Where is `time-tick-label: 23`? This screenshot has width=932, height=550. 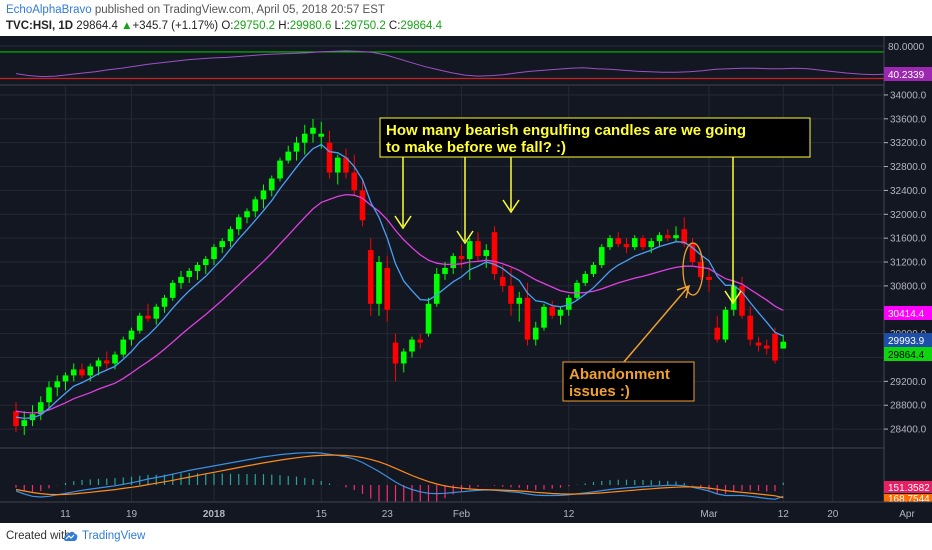 time-tick-label: 23 is located at coordinates (388, 514).